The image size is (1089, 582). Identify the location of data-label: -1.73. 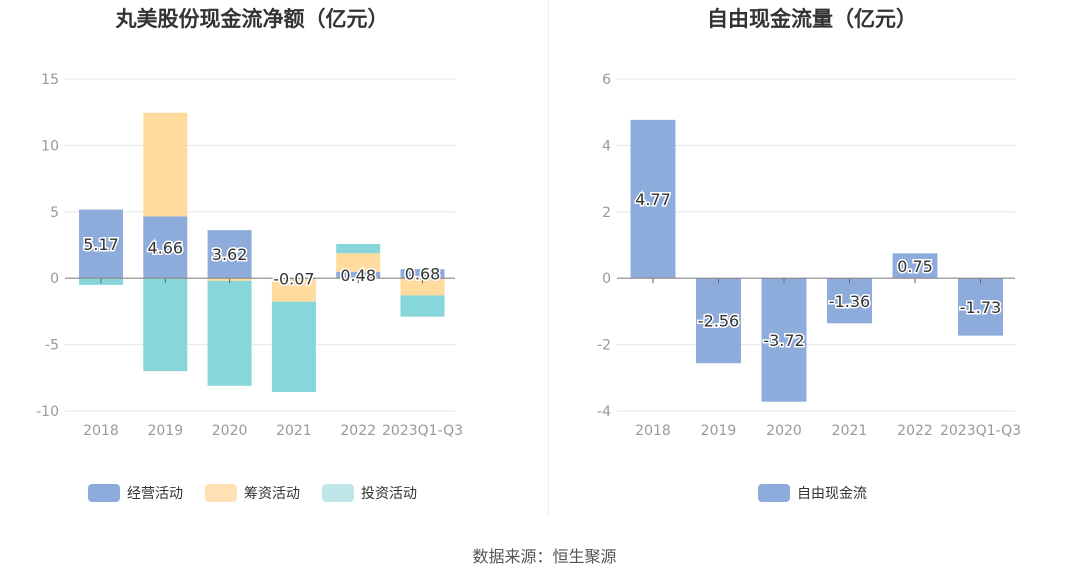
(980, 307).